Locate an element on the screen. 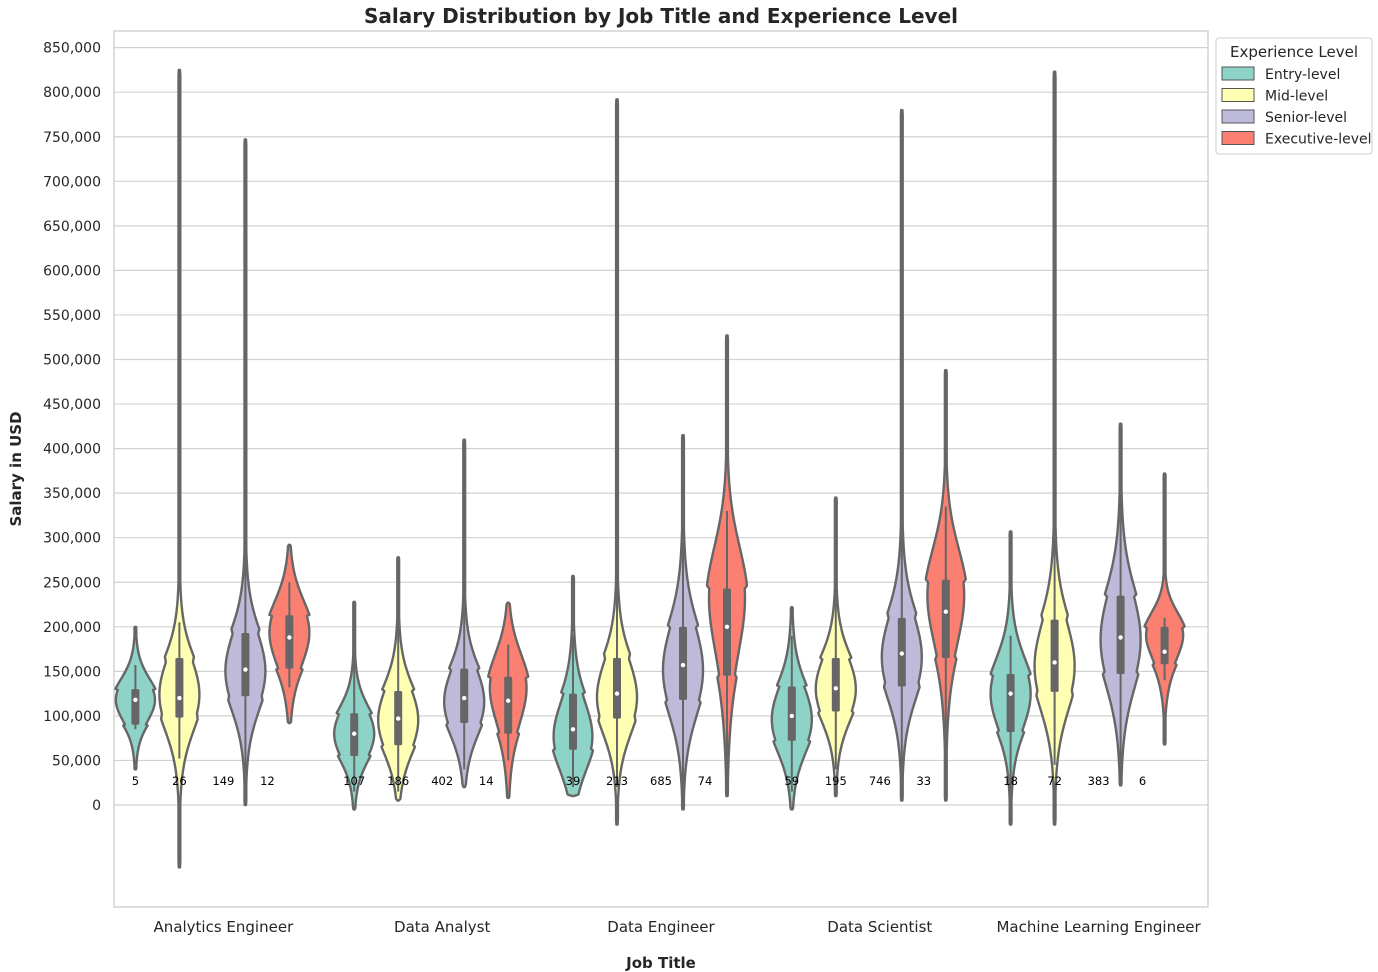  legend-label: Senior-level is located at coordinates (1306, 118).